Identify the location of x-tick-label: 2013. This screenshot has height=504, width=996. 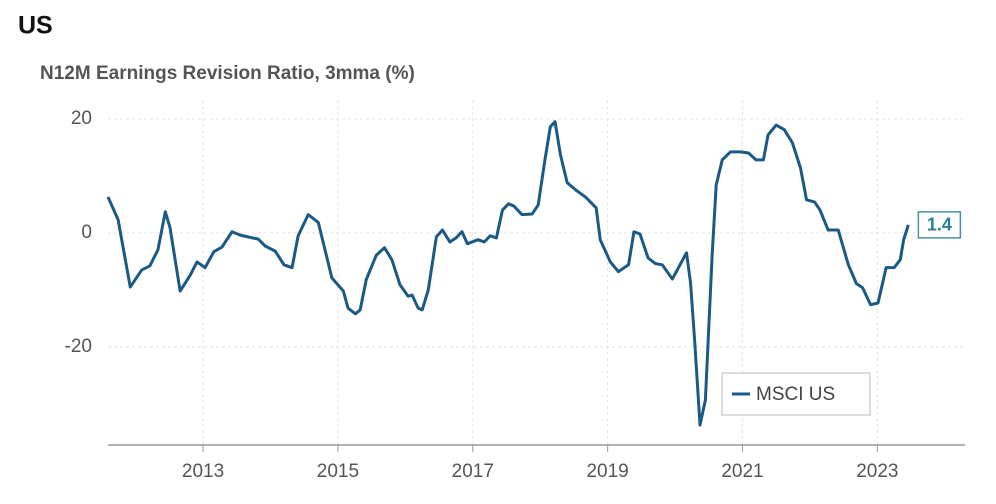
(203, 471).